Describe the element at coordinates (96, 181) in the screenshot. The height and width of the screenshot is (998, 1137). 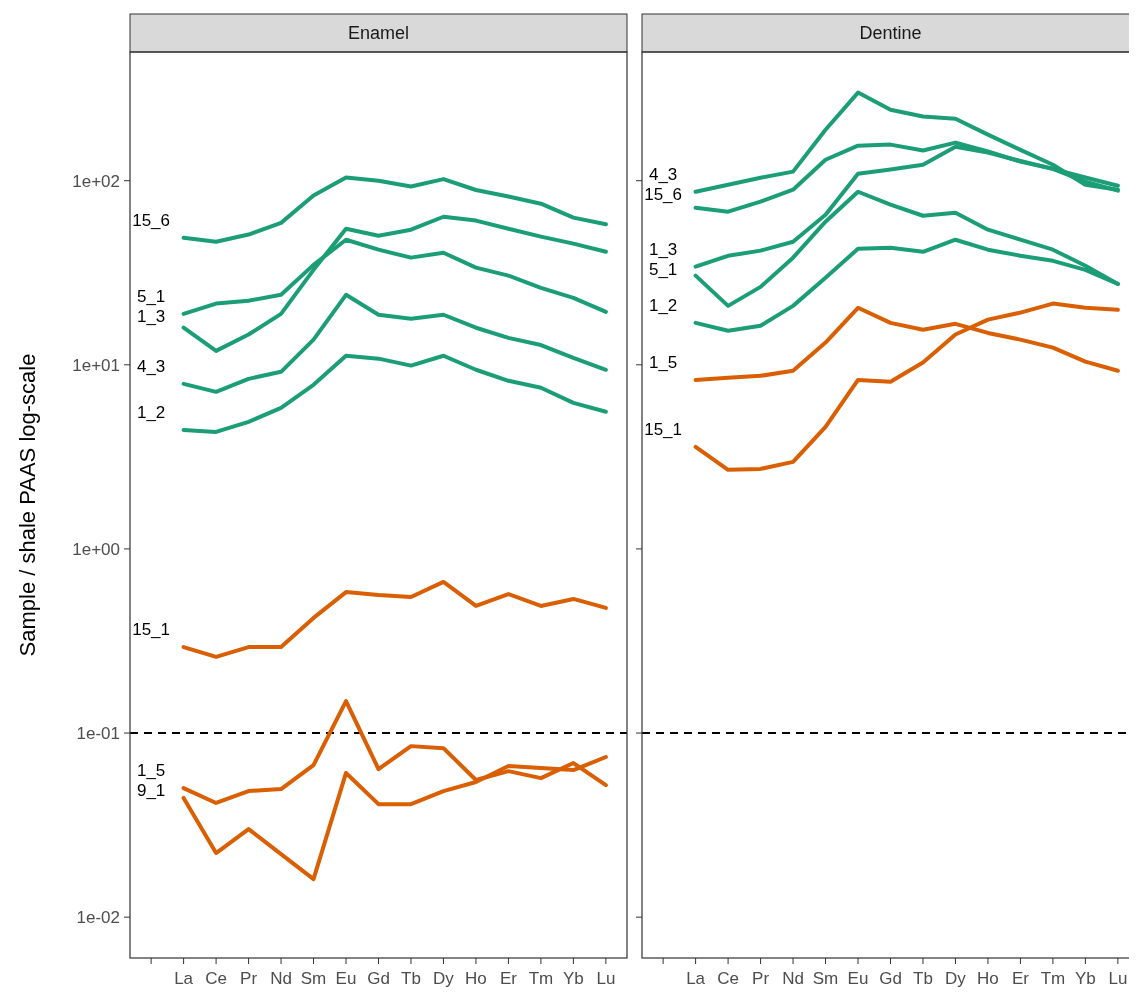
I see `y-tick-label: 1e+02` at that location.